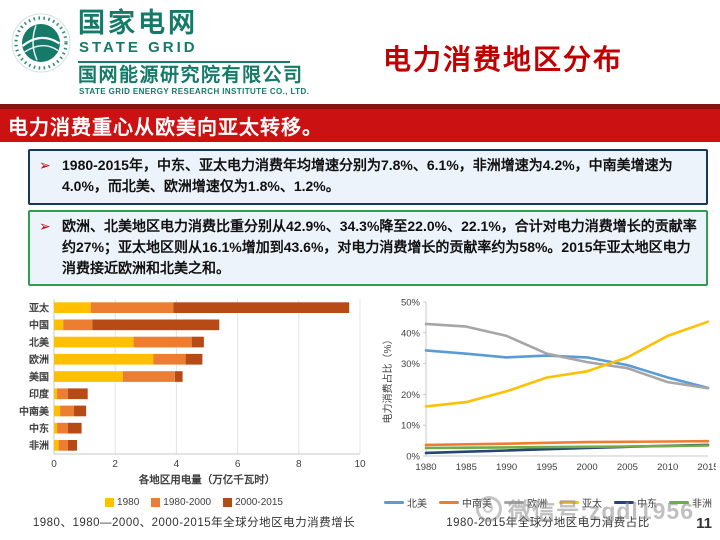 This screenshot has height=540, width=720. Describe the element at coordinates (580, 502) in the screenshot. I see `legend-item-亚太: 亚太` at that location.